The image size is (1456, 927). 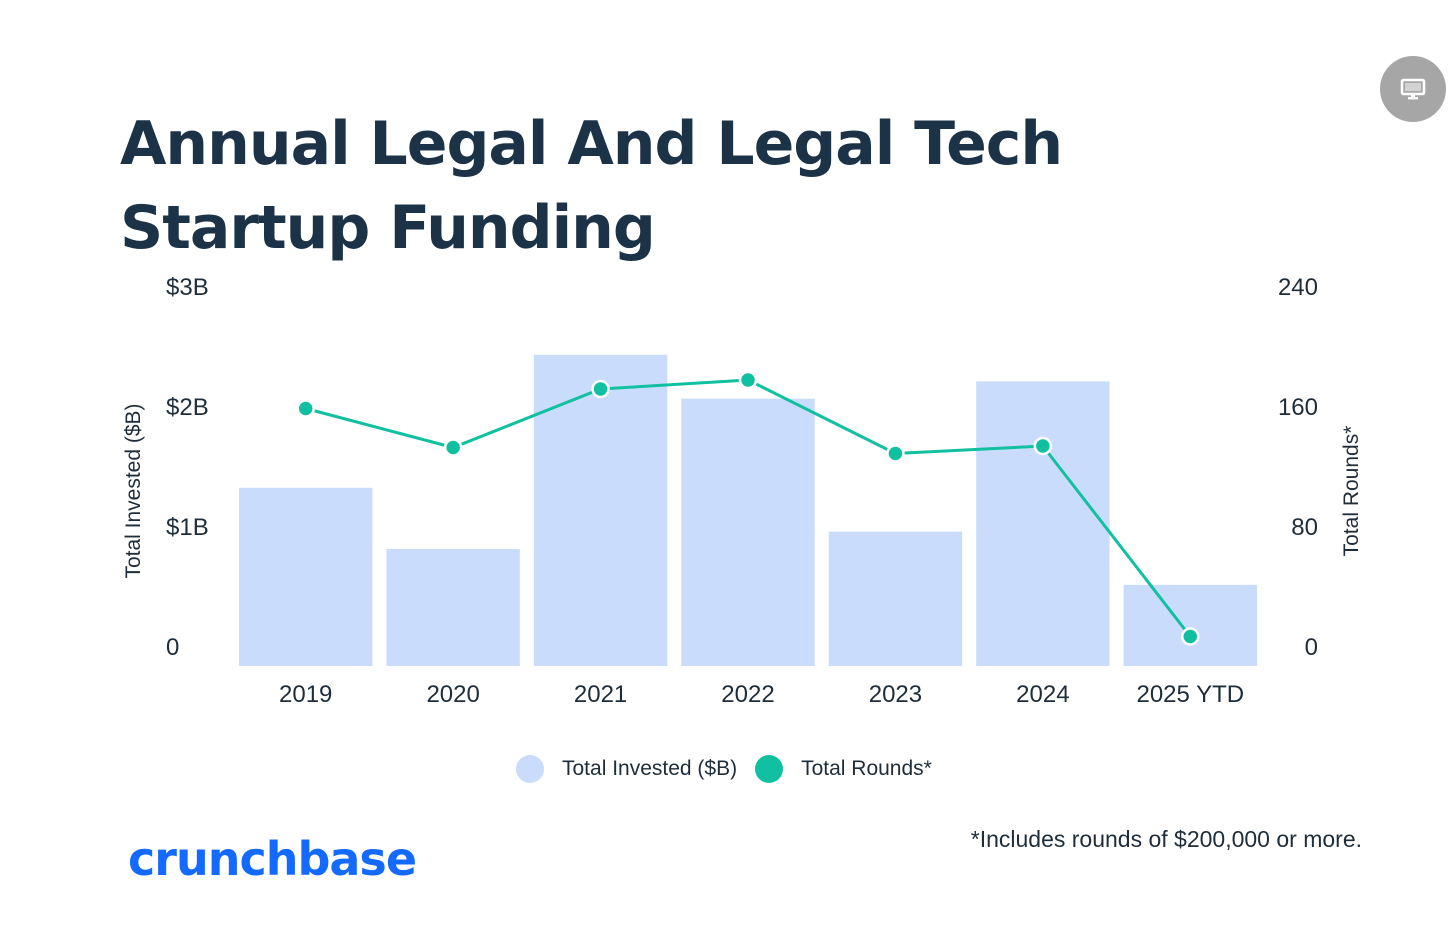 I want to click on rounds-point-2020, so click(x=453, y=447).